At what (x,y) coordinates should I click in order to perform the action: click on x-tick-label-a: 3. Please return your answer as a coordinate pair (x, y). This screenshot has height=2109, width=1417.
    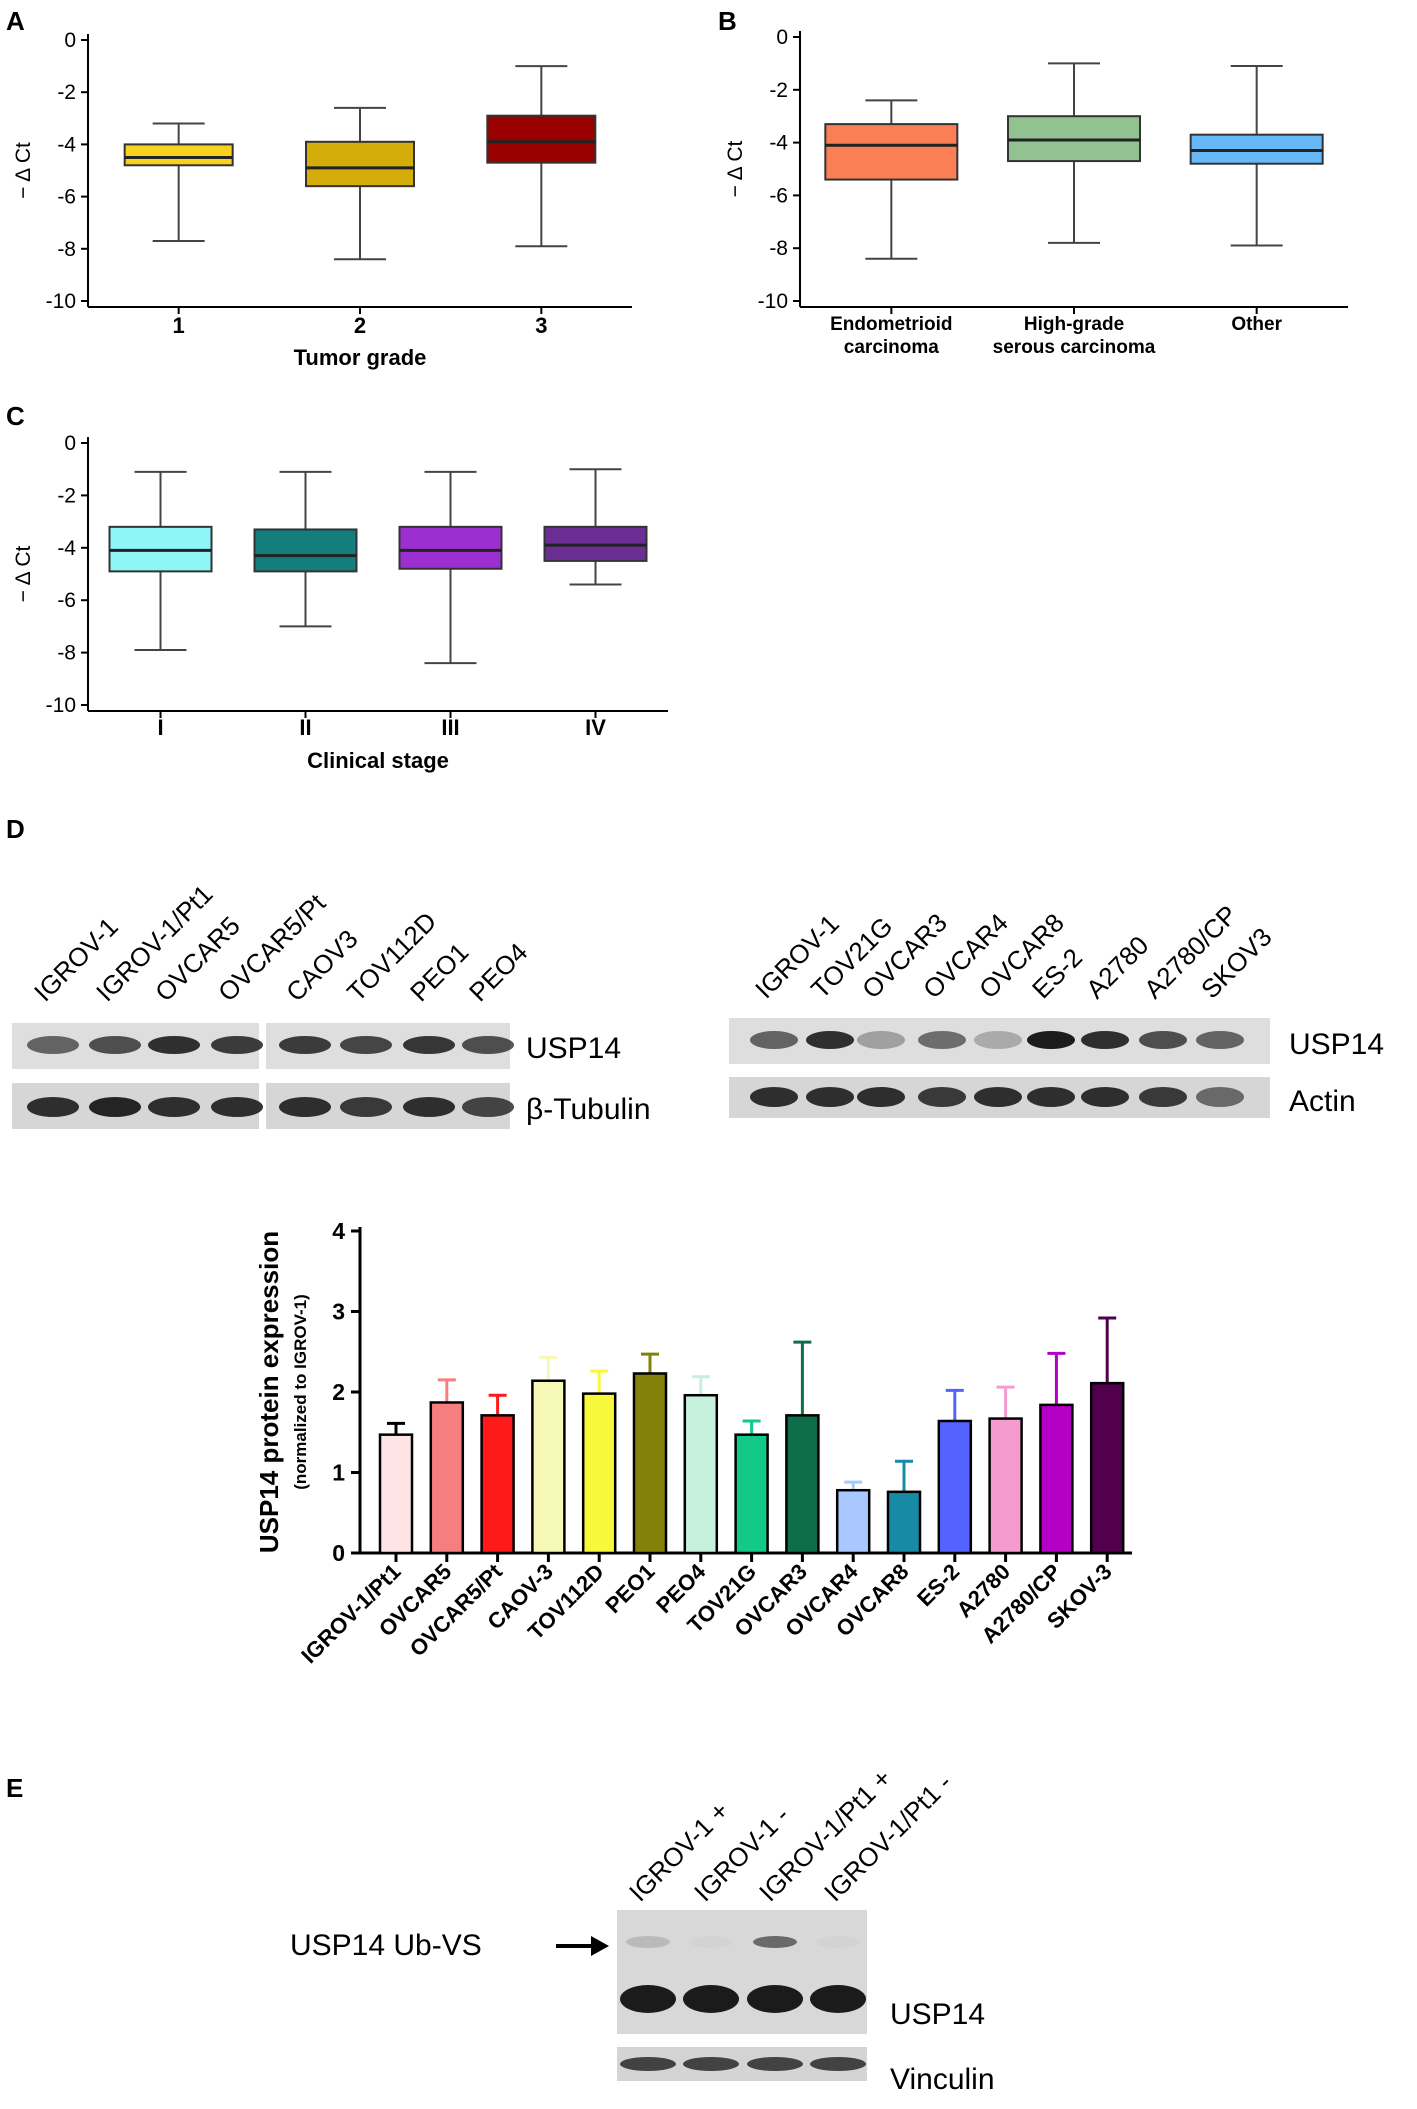
    Looking at the image, I should click on (541, 325).